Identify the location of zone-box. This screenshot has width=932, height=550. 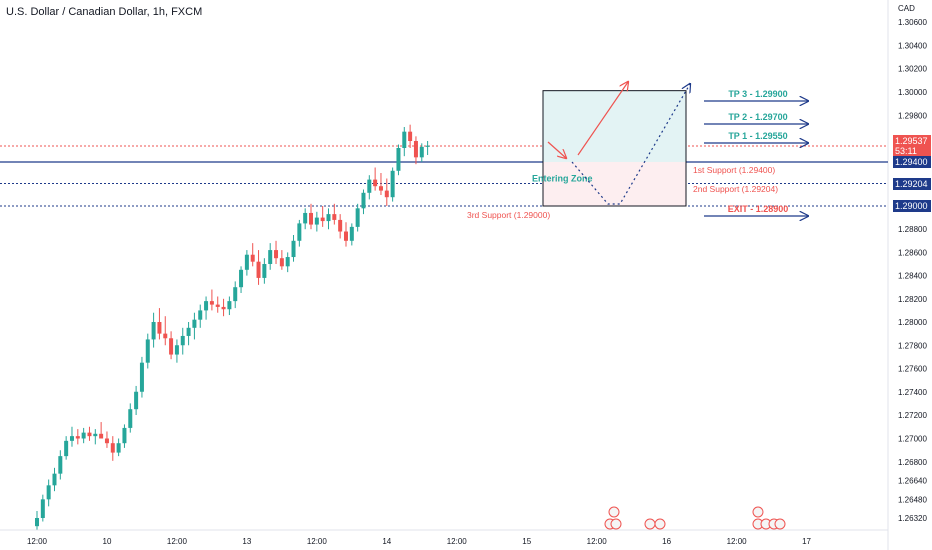
(614, 148).